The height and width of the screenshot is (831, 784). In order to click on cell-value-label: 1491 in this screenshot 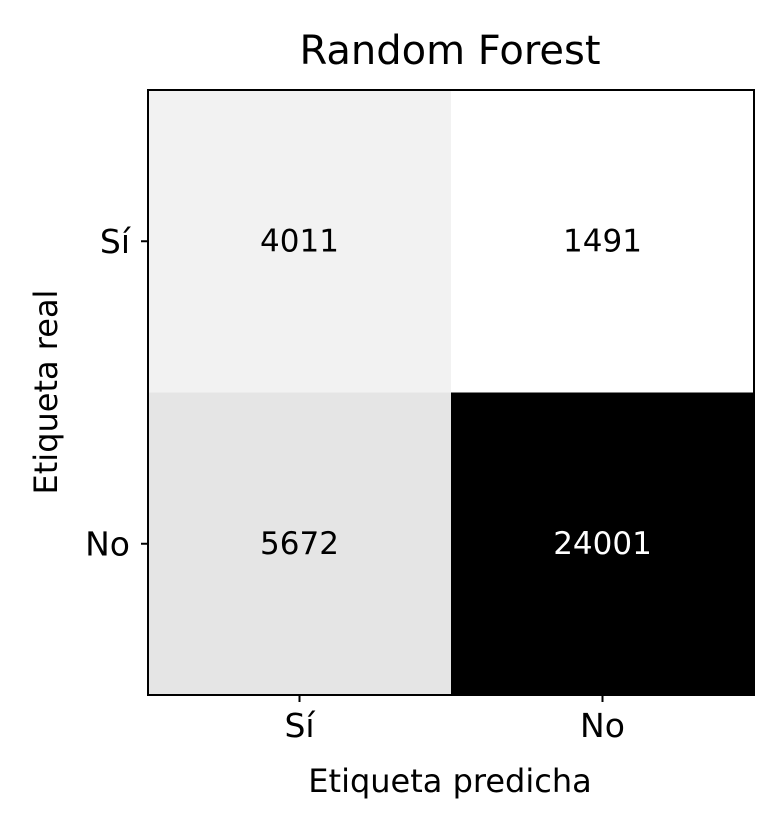, I will do `click(602, 241)`.